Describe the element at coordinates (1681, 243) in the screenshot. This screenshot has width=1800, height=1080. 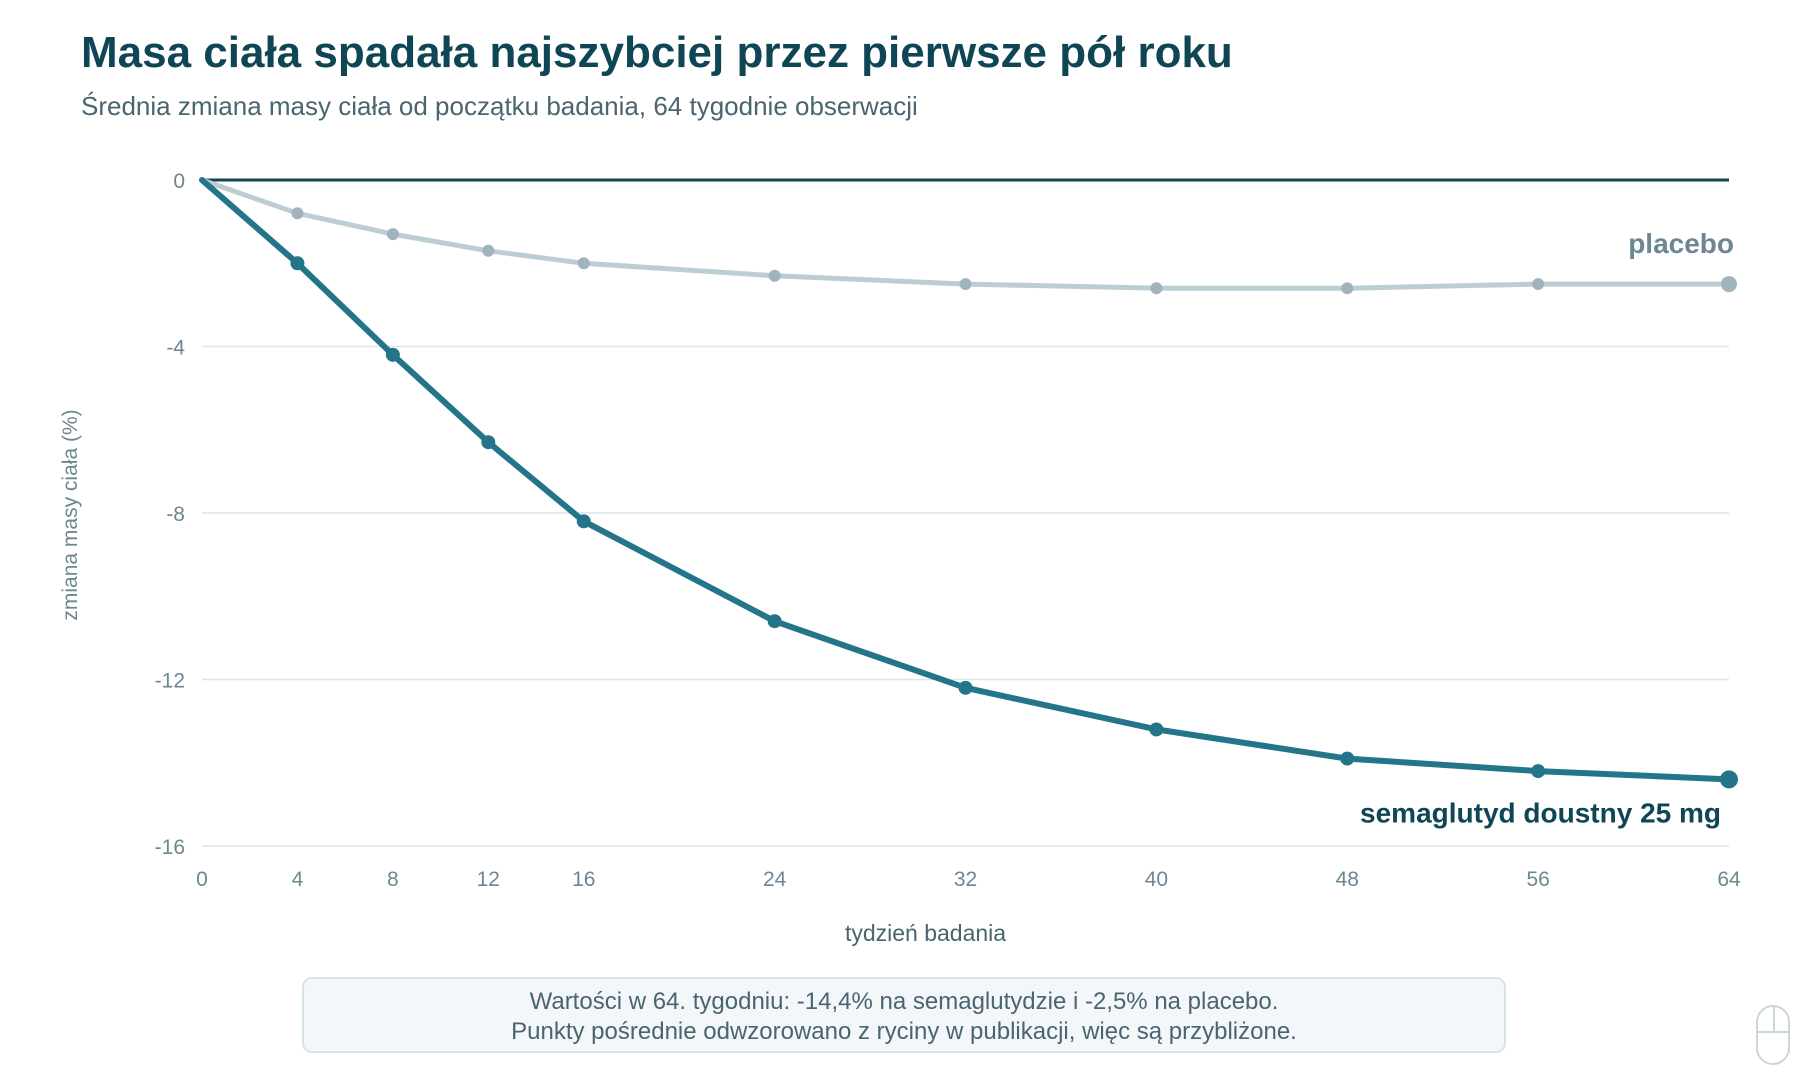
I see `series-label-placebo: placebo` at that location.